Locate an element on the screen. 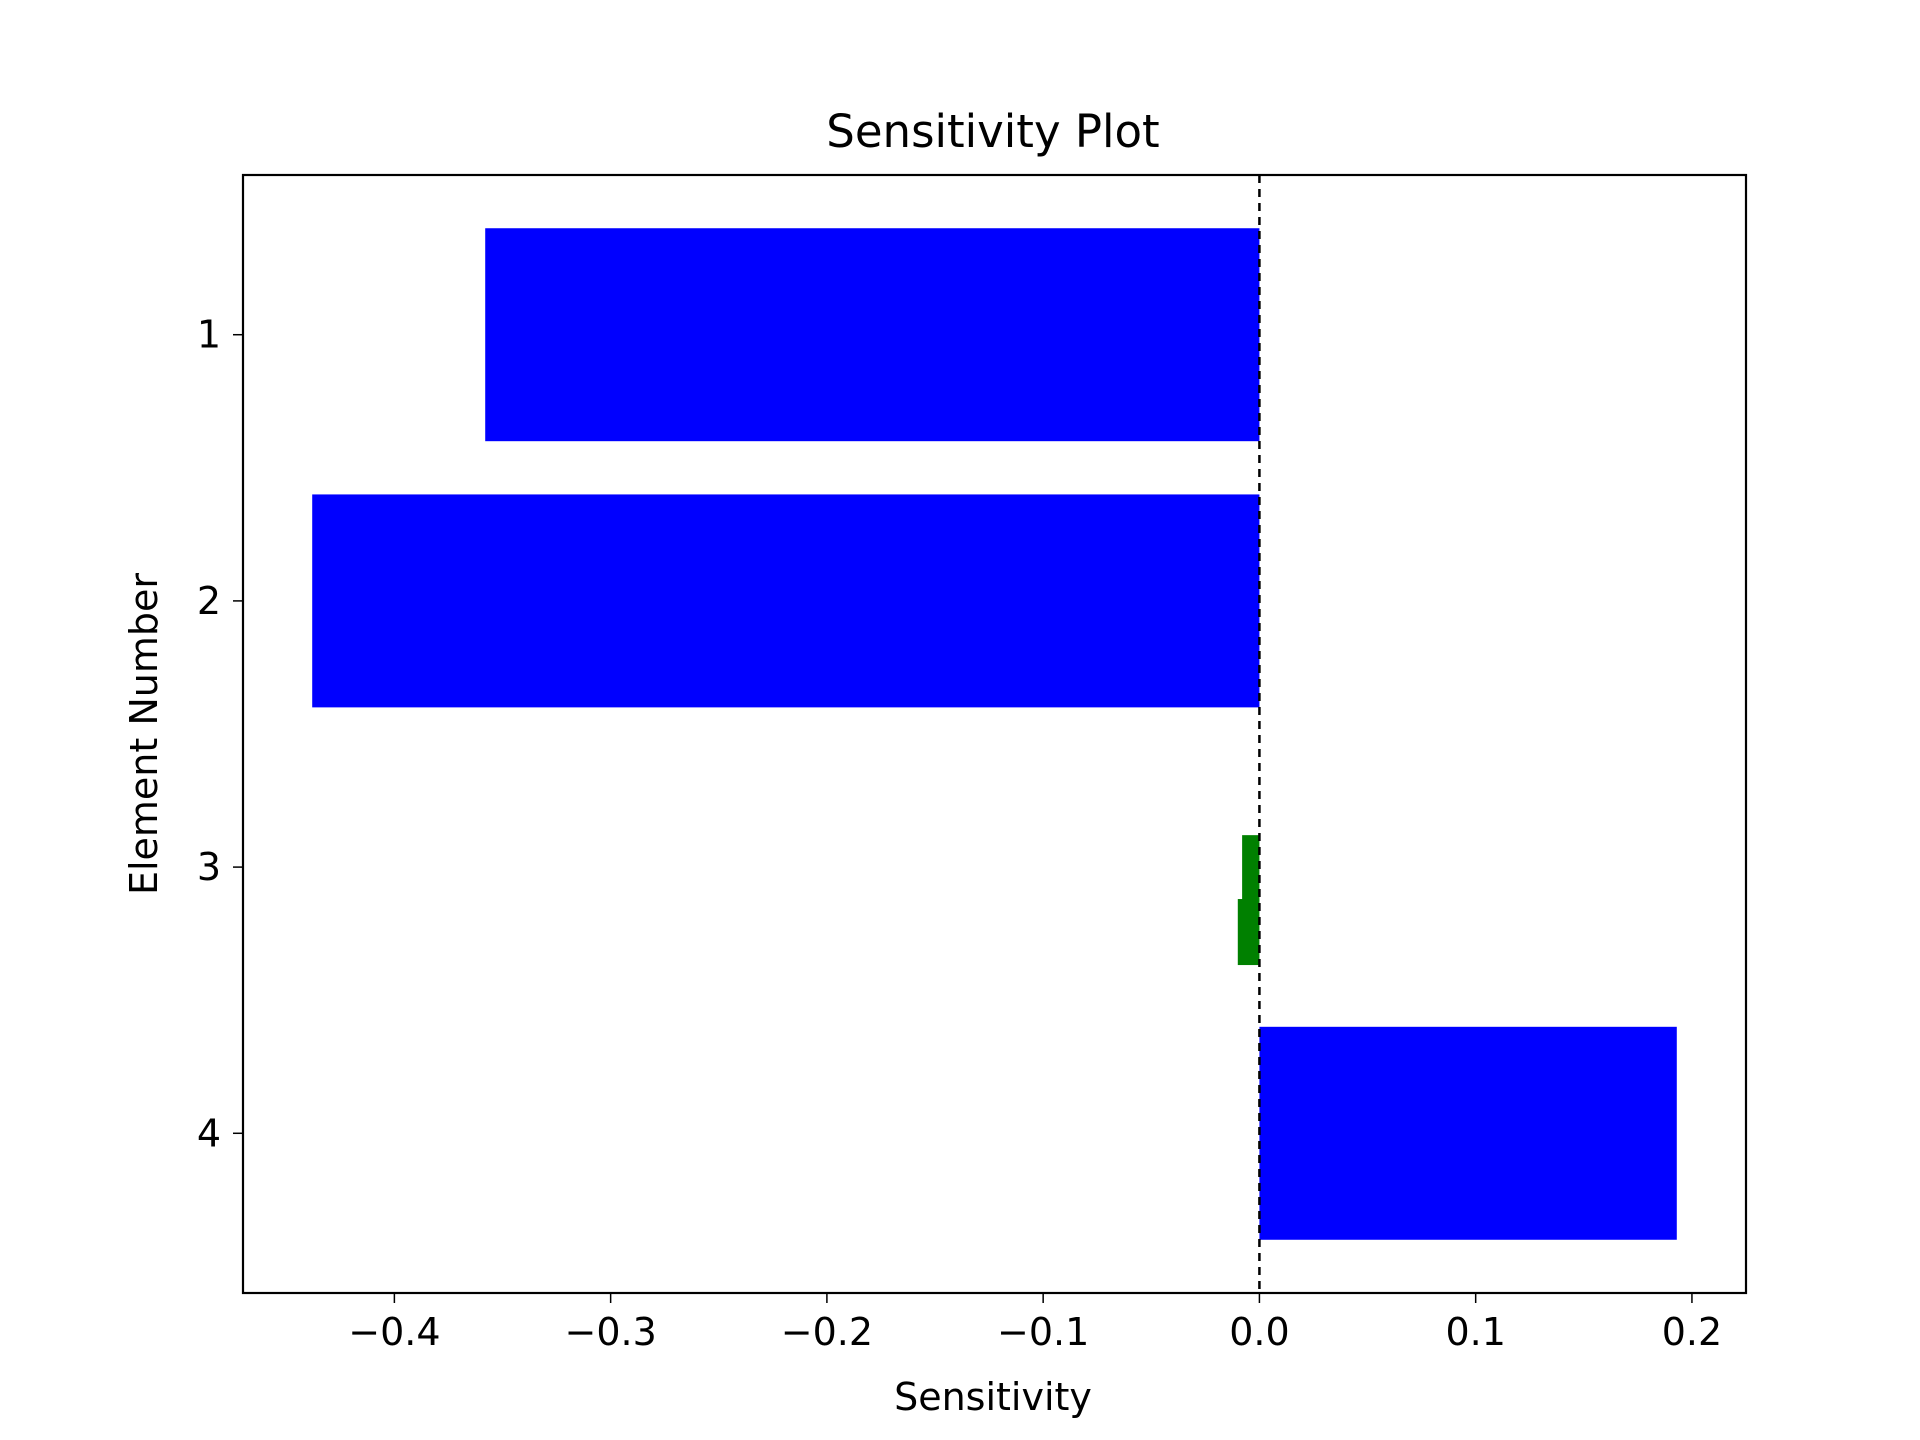  x-tick-label: −0.1 is located at coordinates (1043, 1332).